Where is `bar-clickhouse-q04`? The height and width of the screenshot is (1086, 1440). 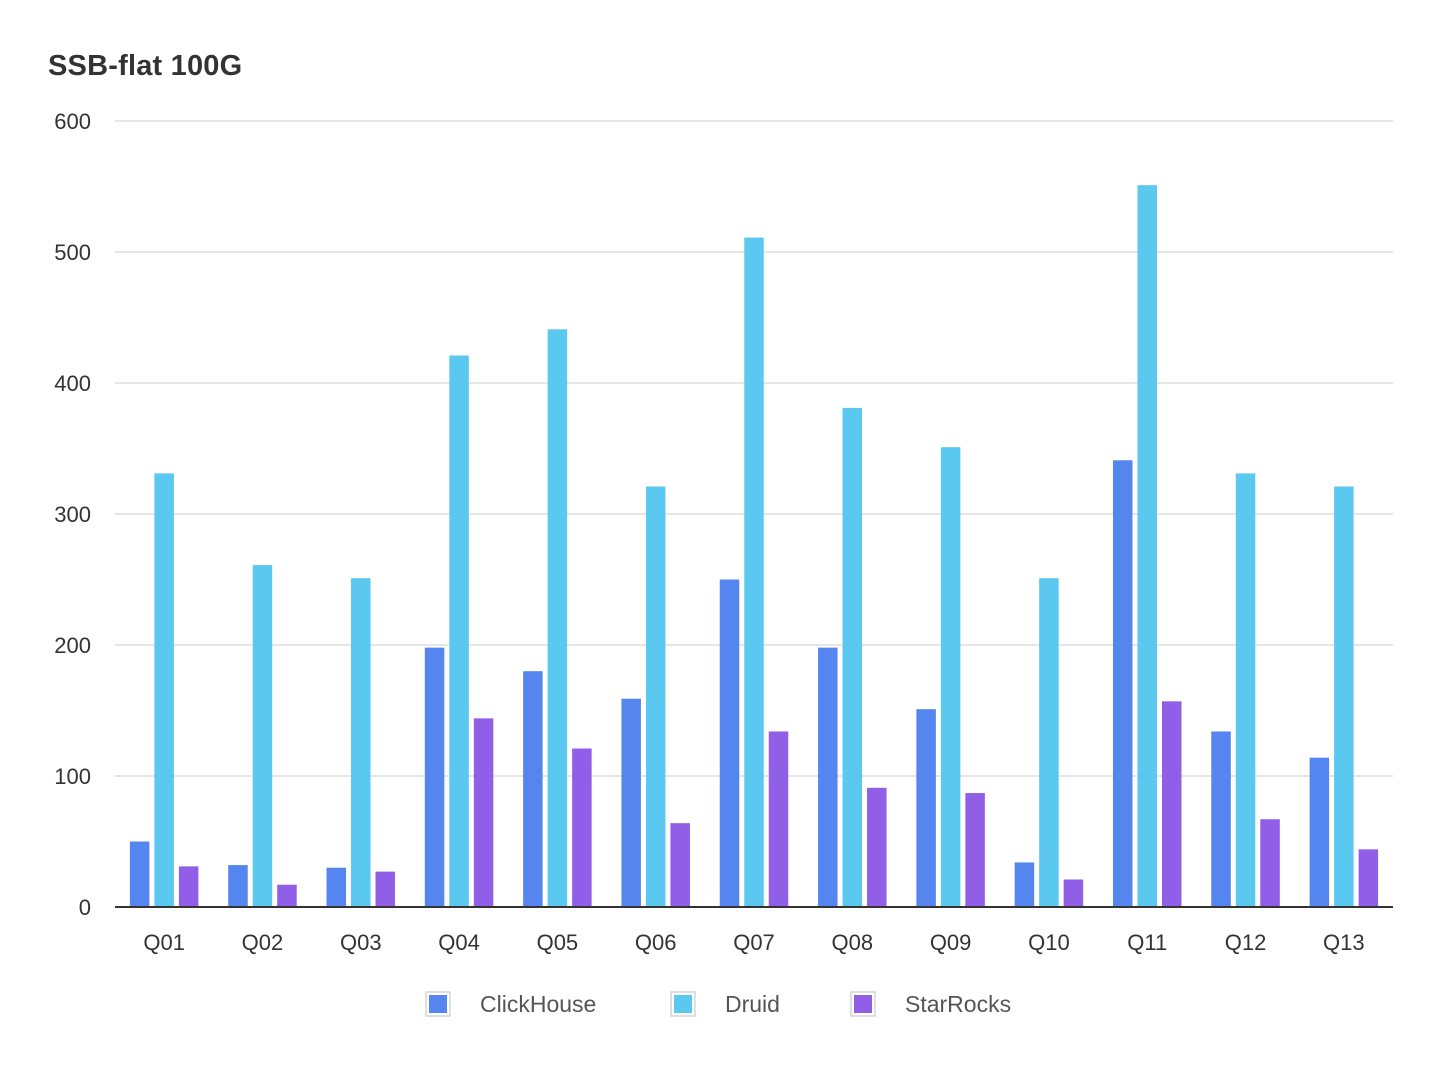 bar-clickhouse-q04 is located at coordinates (434, 777).